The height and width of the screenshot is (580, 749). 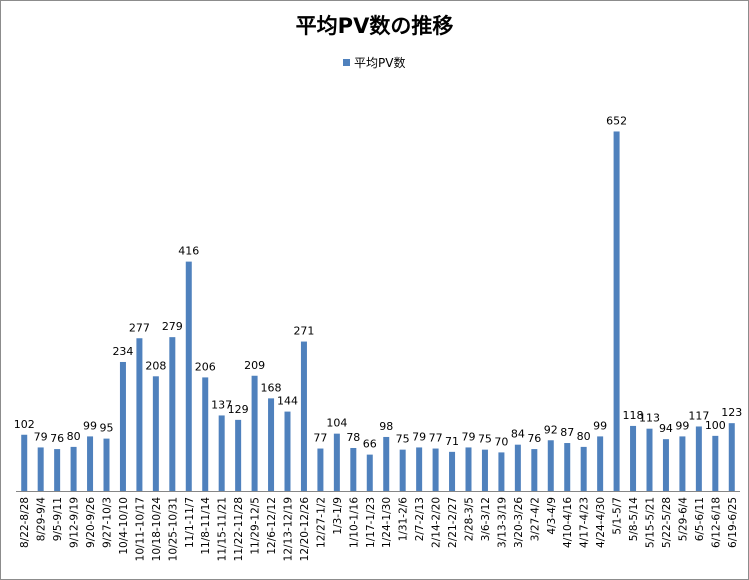 What do you see at coordinates (24, 462) in the screenshot?
I see `bar-8/22-8/28` at bounding box center [24, 462].